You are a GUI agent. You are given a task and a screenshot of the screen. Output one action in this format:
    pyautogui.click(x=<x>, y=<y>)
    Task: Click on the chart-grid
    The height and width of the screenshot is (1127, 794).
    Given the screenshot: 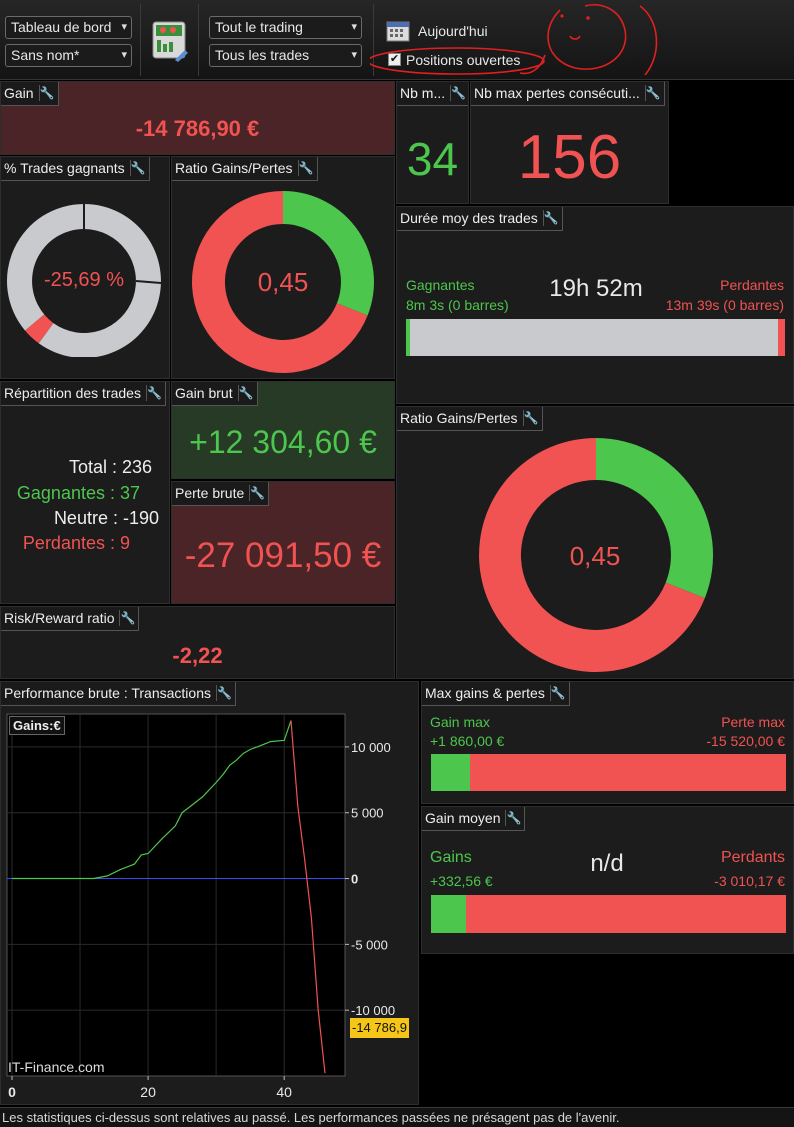 What is the action you would take?
    pyautogui.click(x=176, y=895)
    